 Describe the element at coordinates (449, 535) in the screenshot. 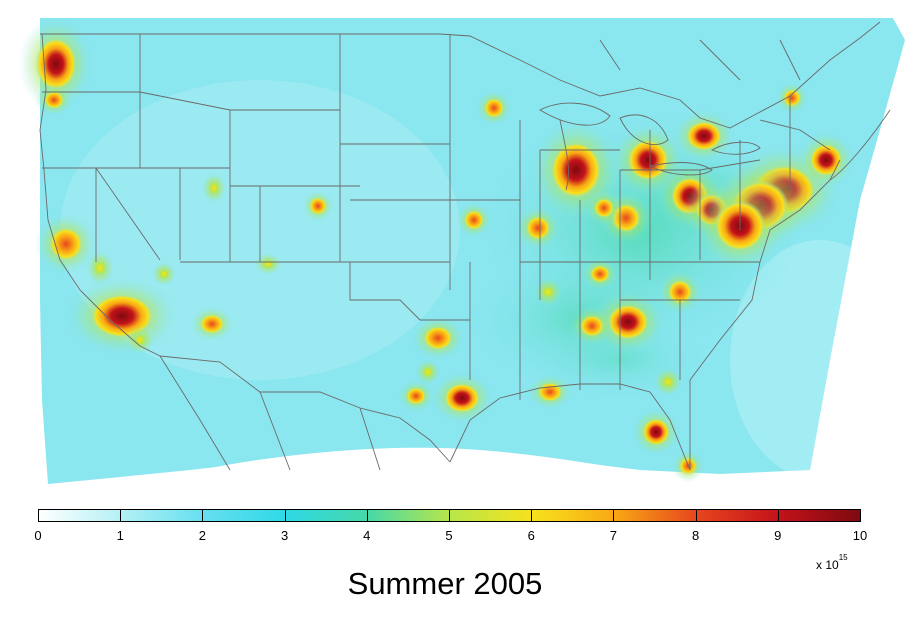

I see `colorbar-tick-label: 5` at that location.